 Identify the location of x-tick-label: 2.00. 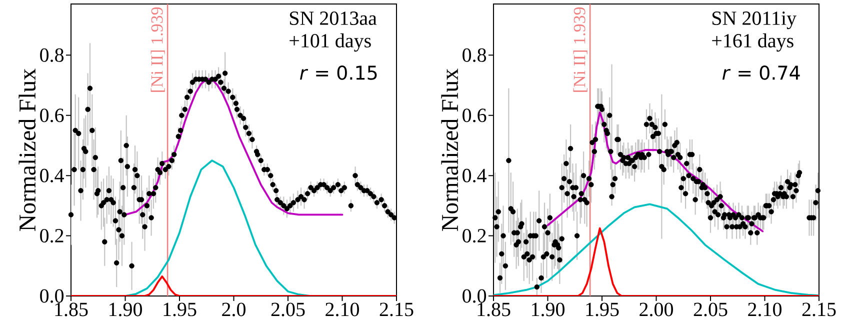
(656, 309).